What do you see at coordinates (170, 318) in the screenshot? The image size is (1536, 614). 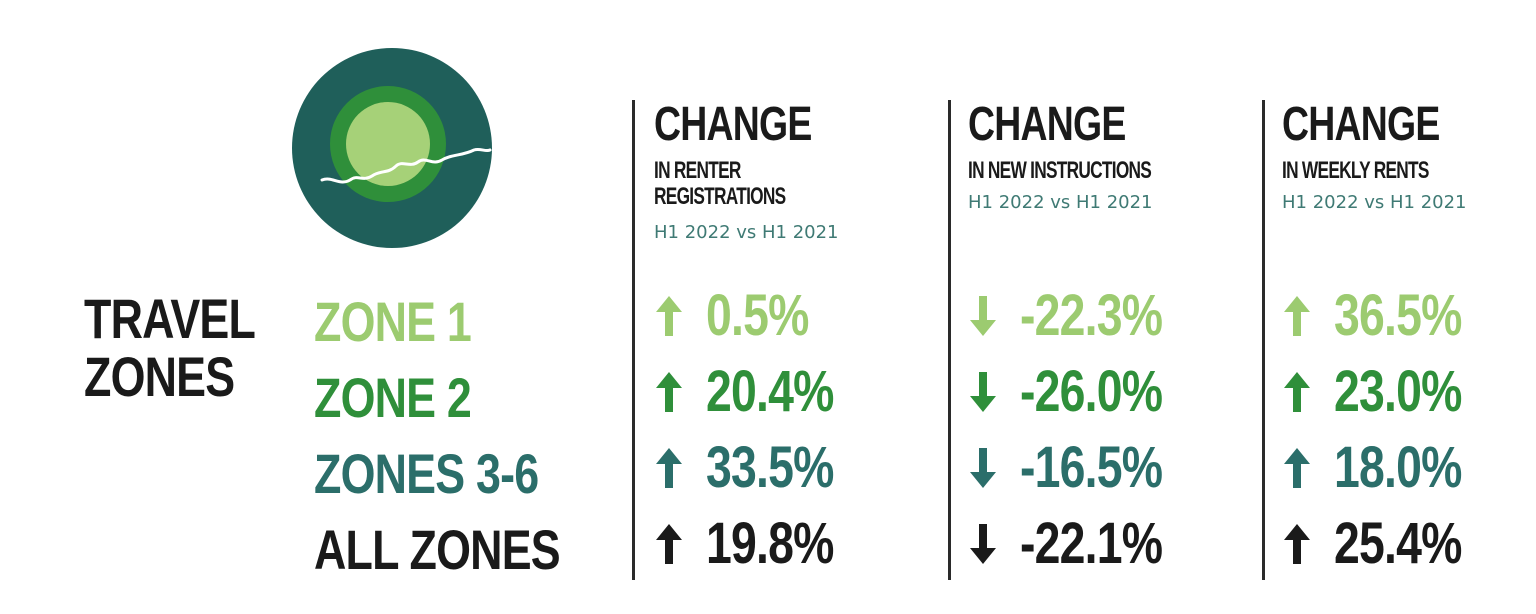 I see `row-header-line1: TRAVEL` at bounding box center [170, 318].